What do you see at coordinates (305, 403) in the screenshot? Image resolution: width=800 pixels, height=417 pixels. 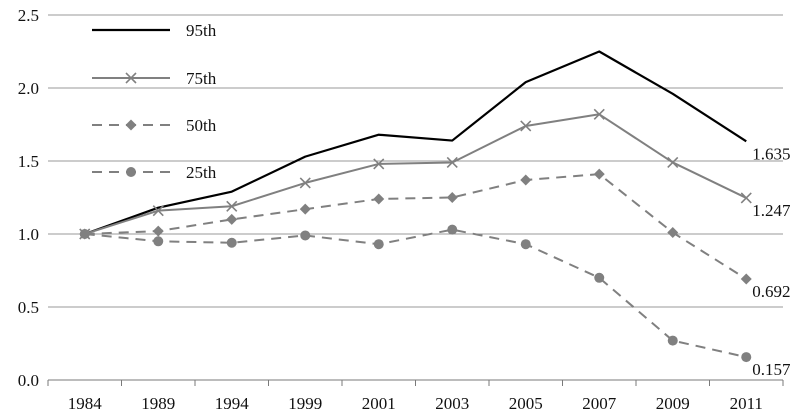 I see `x-tick-label: 1999` at bounding box center [305, 403].